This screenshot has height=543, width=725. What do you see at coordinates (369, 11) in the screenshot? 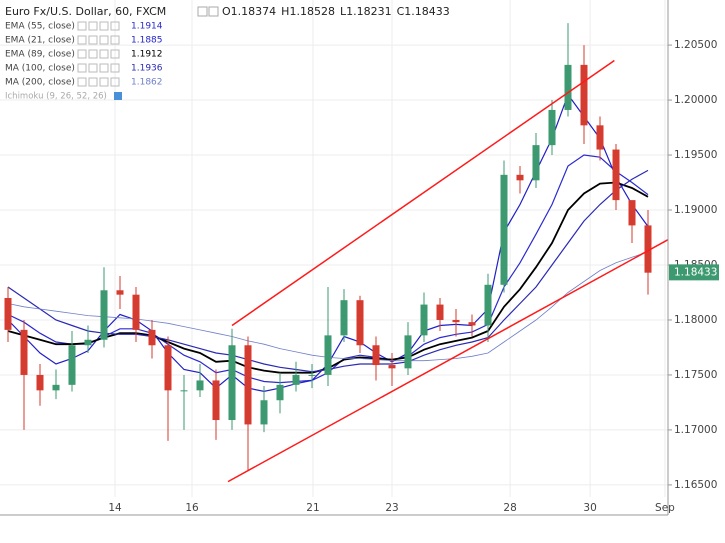
I see `ohlc-value: 1.18231` at bounding box center [369, 11].